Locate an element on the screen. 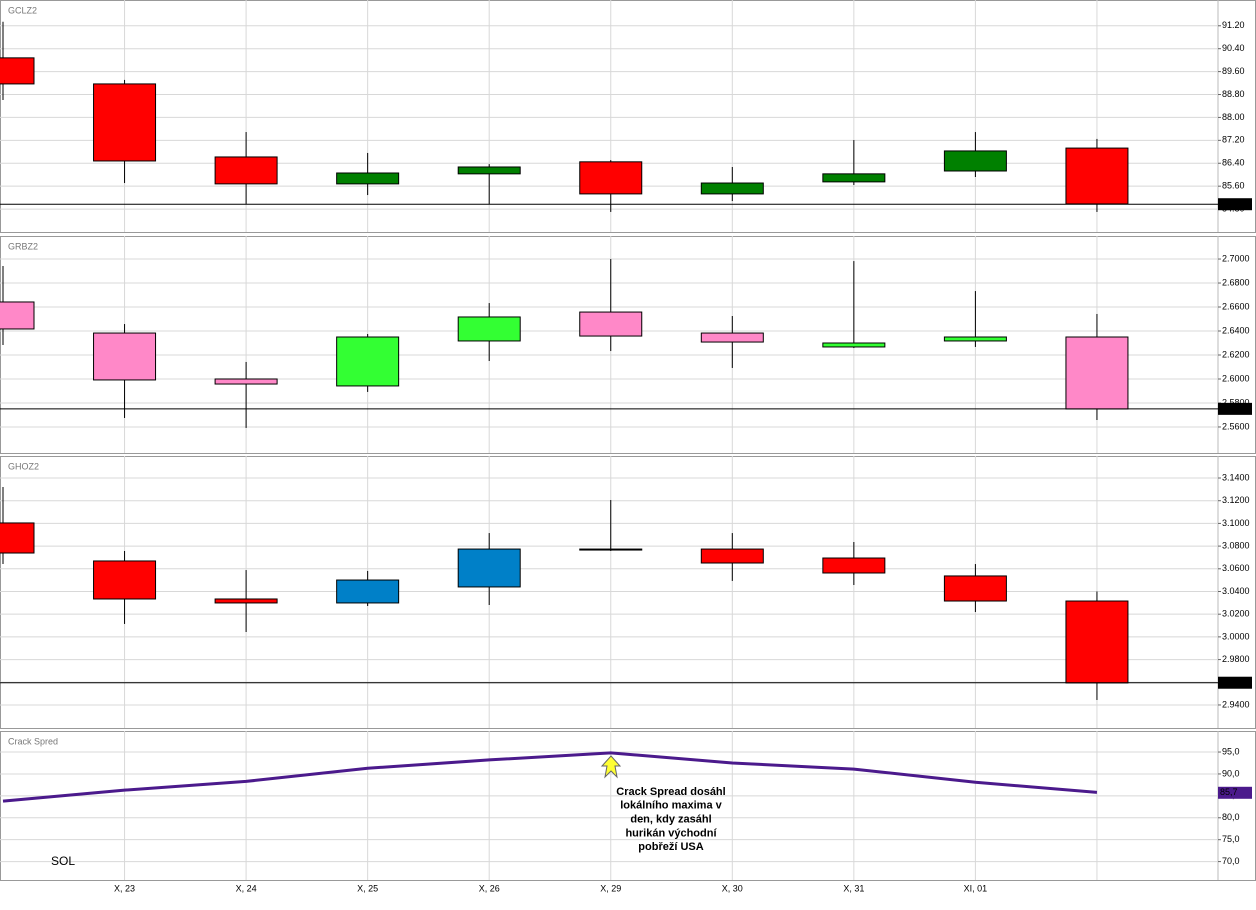 The width and height of the screenshot is (1256, 910). chart-label: SOL is located at coordinates (63, 861).